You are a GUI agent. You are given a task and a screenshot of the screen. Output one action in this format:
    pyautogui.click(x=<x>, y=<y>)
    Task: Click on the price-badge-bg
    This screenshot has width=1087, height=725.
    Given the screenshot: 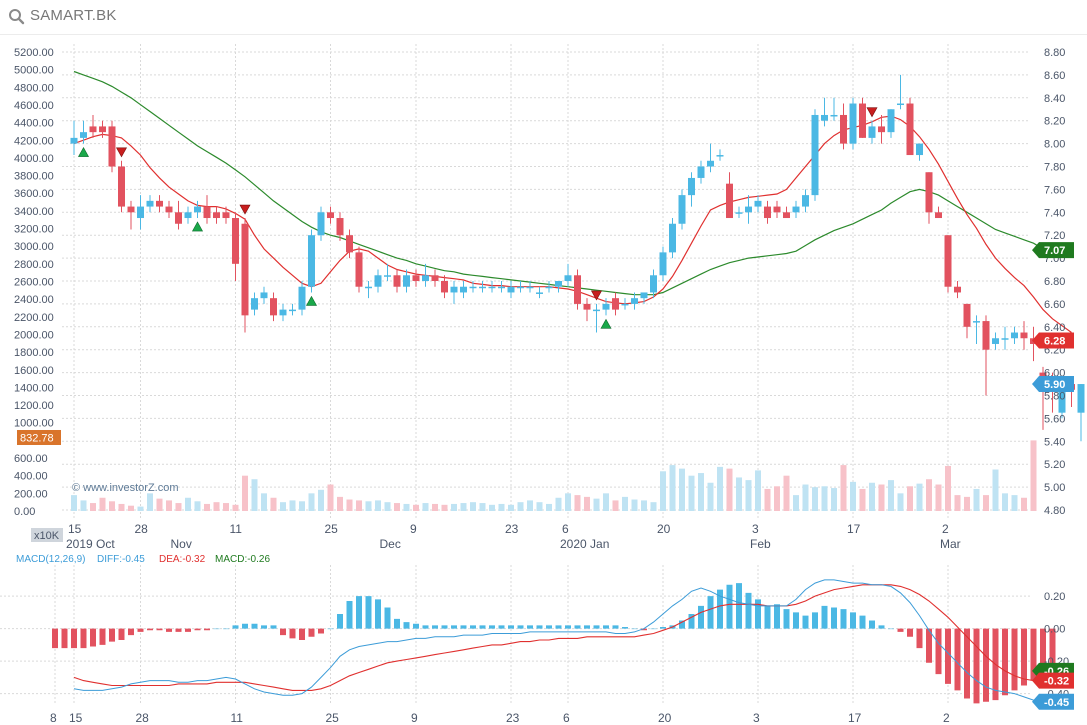 What is the action you would take?
    pyautogui.click(x=1053, y=340)
    